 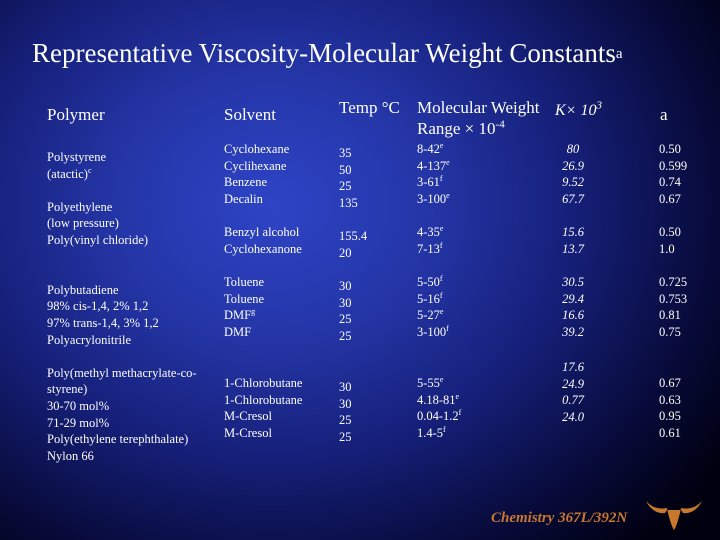 What do you see at coordinates (77, 157) in the screenshot?
I see `polymer-line-text: Polystyrene` at bounding box center [77, 157].